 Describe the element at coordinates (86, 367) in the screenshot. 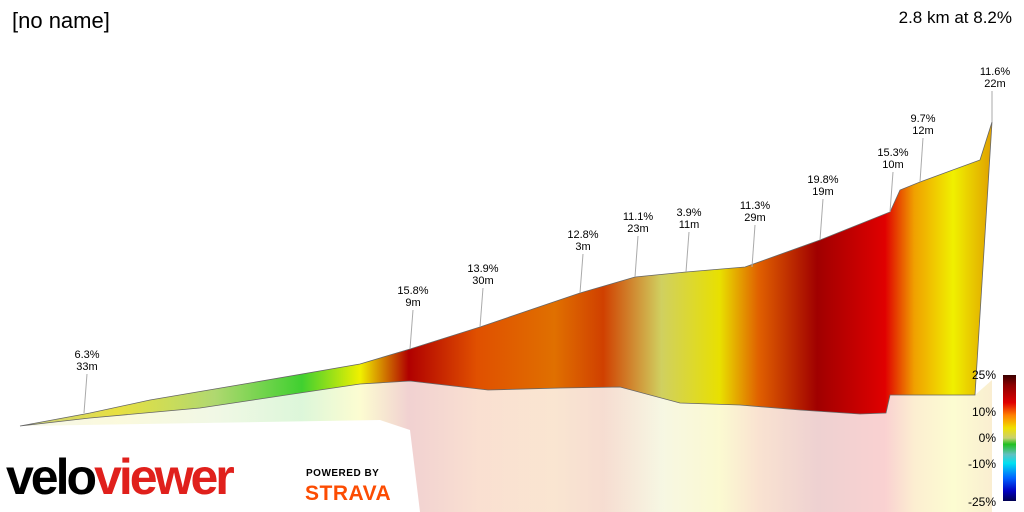

I see `label-length: 33m` at that location.